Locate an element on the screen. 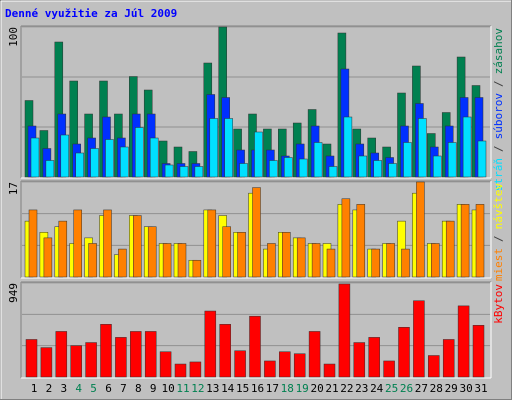  x-tick-label: 9 is located at coordinates (153, 388).